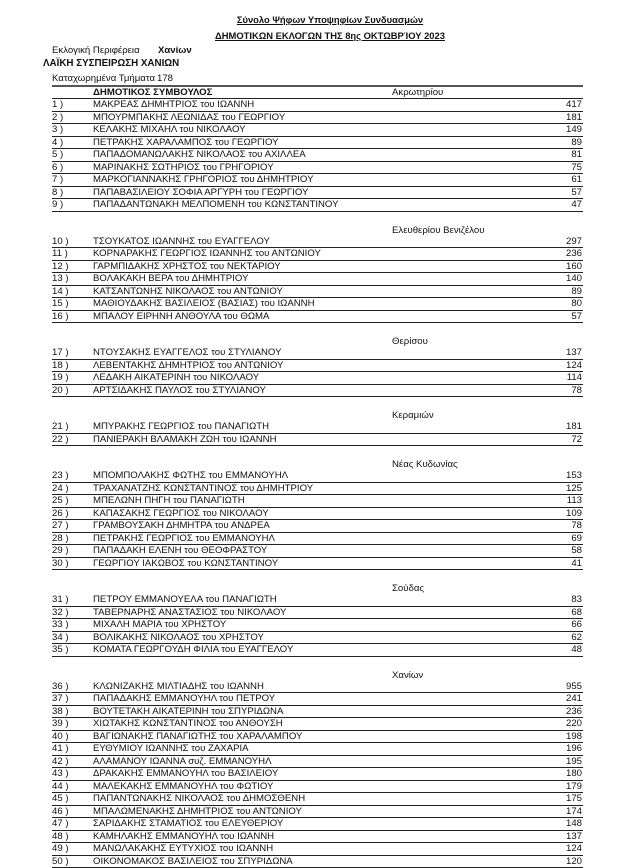  What do you see at coordinates (317, 266) in the screenshot?
I see `table-row: 12 ) ΓΑΡΜΠΙΔΑΚΗΣ ΧΡΗΣΤΟΣ του ΝΕΚΤΑΡΙΟΥ 160` at bounding box center [317, 266].